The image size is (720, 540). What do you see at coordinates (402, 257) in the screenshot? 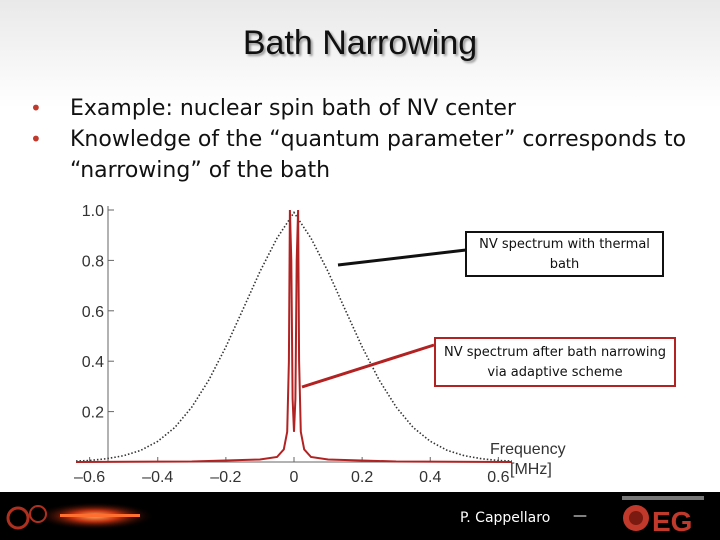
I see `leader-line-thermal` at bounding box center [402, 257].